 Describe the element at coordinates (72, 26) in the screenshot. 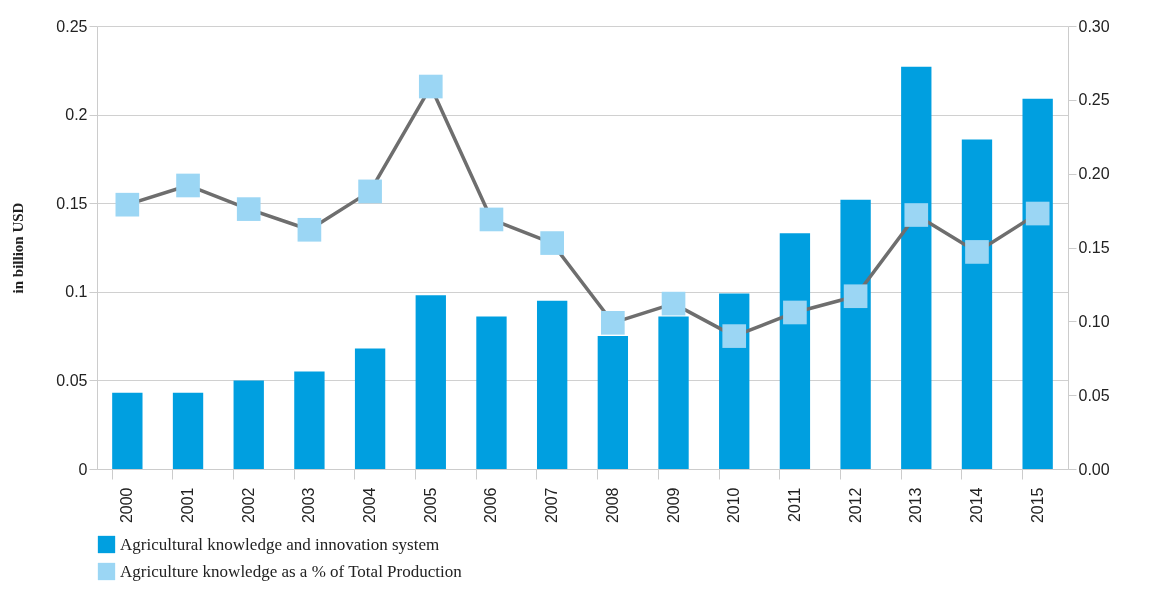

I see `y-tick-label: 0.25` at that location.